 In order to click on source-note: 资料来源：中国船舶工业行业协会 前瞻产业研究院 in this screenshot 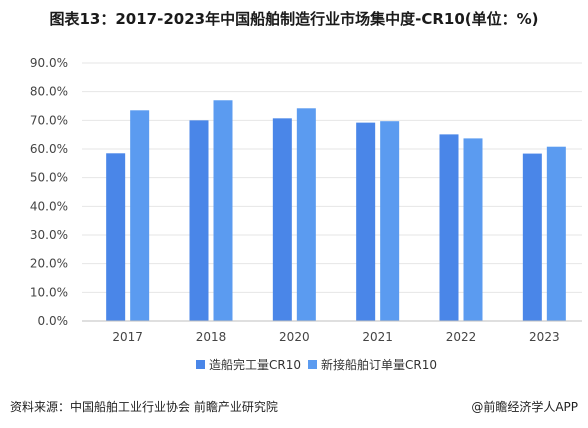, I will do `click(144, 407)`.